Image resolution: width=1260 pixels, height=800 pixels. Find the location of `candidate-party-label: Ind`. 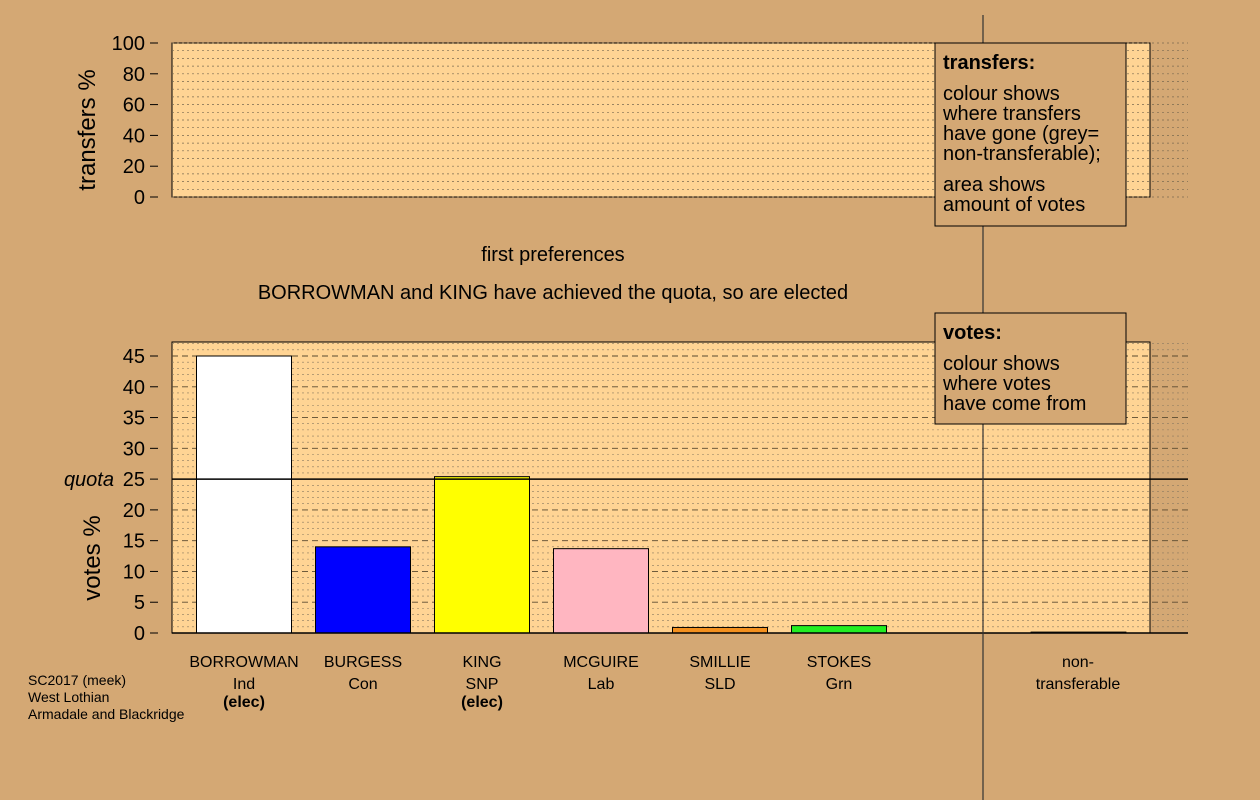

candidate-party-label: Ind is located at coordinates (244, 684).